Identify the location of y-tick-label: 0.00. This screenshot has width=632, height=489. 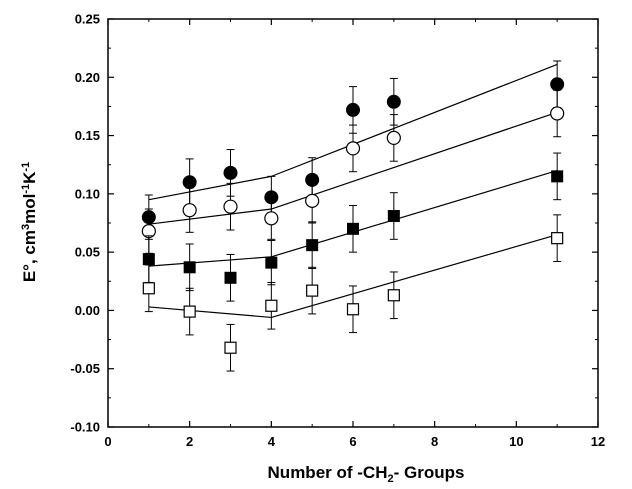
(87, 310).